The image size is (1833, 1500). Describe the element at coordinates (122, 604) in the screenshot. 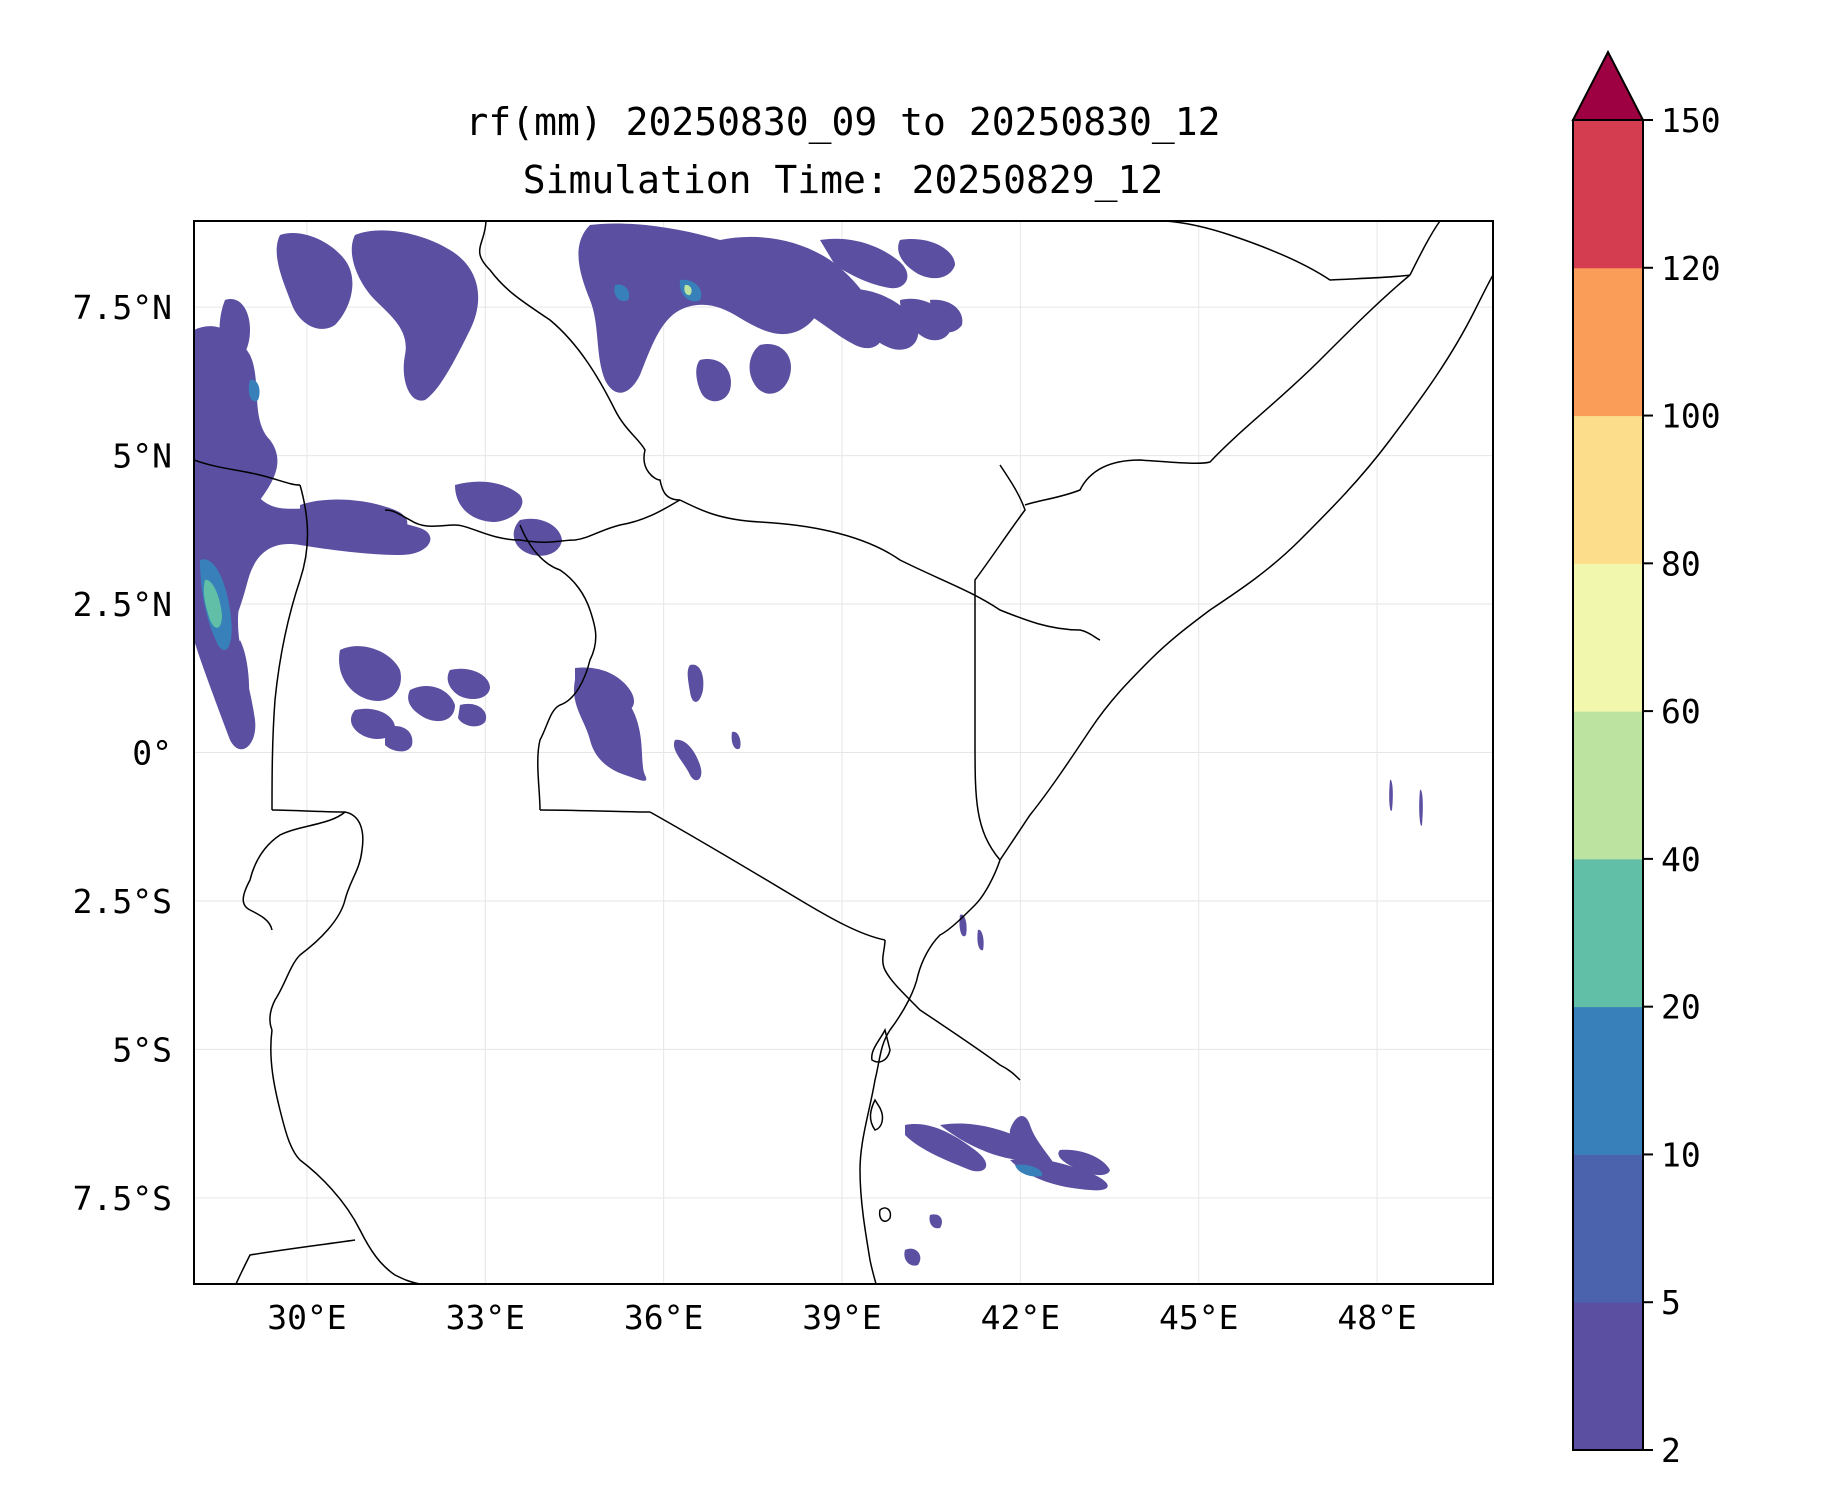

I see `y-tick-label: 2.5°N` at that location.